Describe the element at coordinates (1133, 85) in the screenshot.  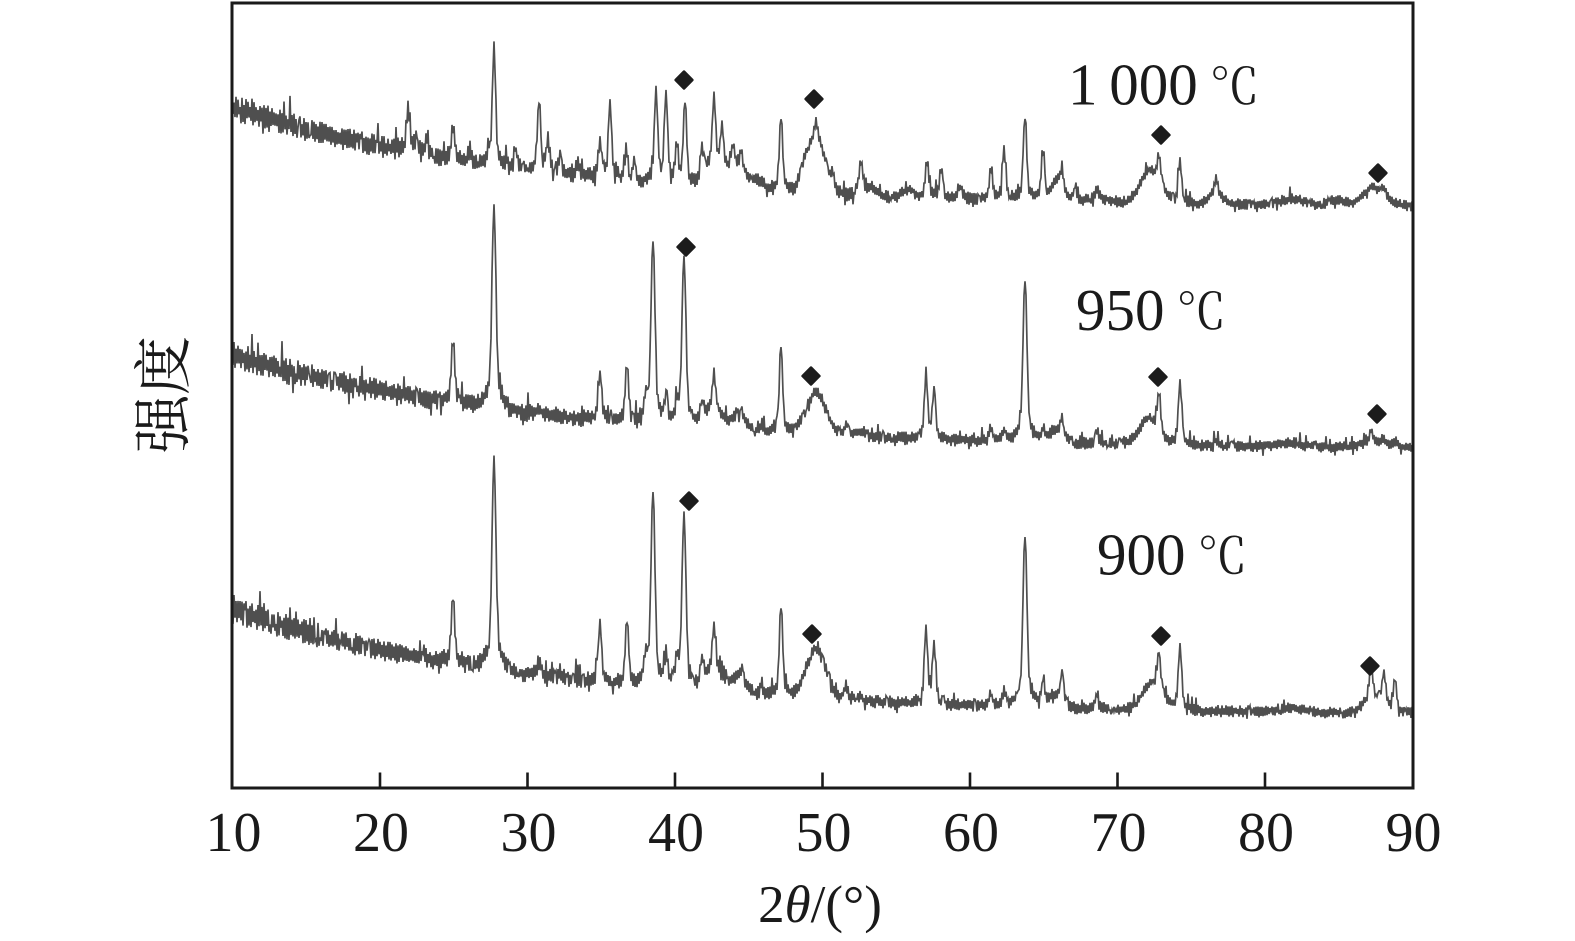
I see `svg-text: 1 000` at that location.